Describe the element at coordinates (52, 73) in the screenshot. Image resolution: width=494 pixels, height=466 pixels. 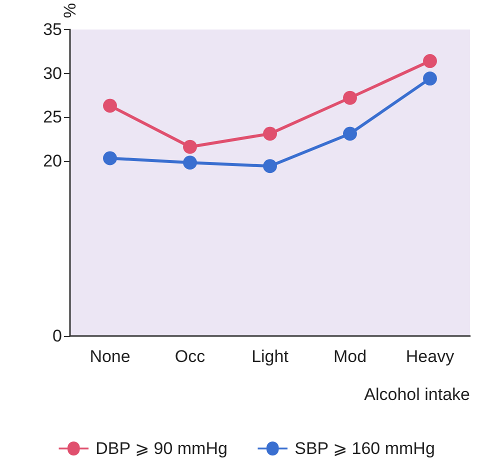
I see `y-tick-label: 30` at that location.